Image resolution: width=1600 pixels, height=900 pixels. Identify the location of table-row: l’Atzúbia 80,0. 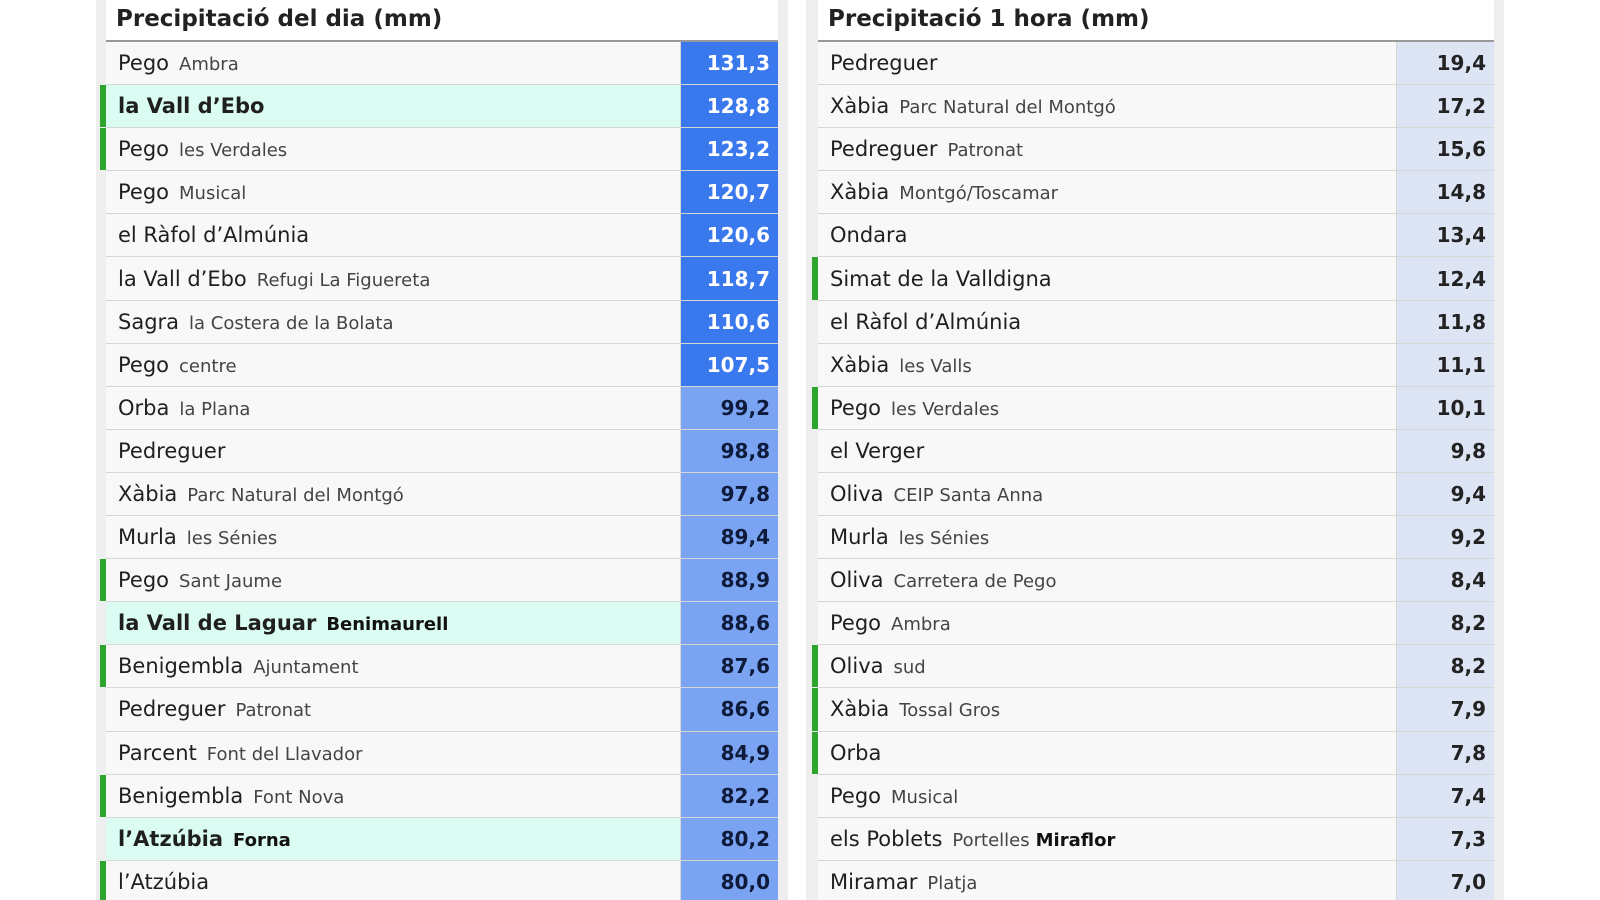
(439, 880).